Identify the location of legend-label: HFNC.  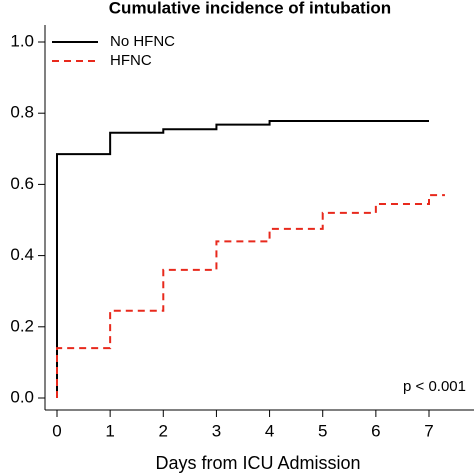
(131, 60).